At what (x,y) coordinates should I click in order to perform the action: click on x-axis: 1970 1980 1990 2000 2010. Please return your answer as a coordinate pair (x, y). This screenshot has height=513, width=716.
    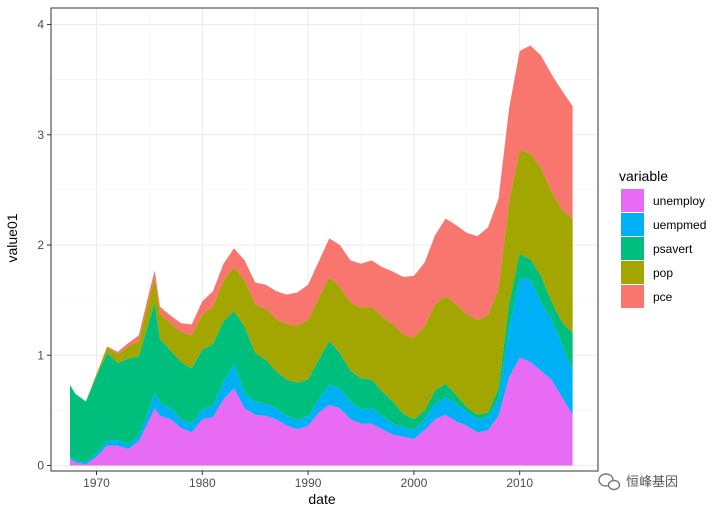
    Looking at the image, I should click on (308, 480).